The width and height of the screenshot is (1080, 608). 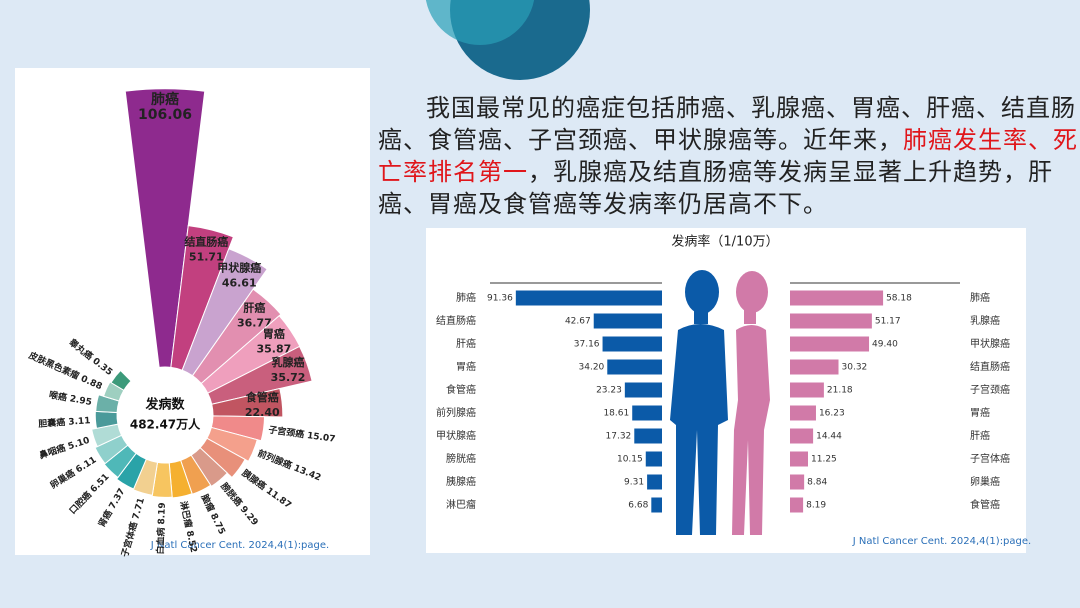 What do you see at coordinates (829, 437) in the screenshot?
I see `value-label: 14.44` at bounding box center [829, 437].